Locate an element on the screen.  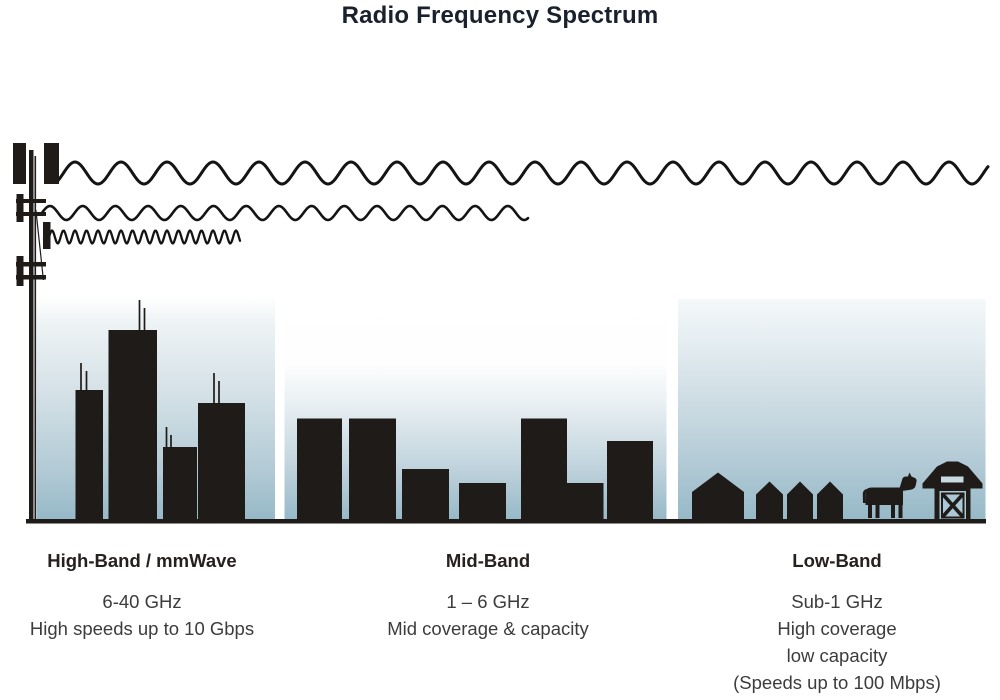
short-wave-icon is located at coordinates (142, 237).